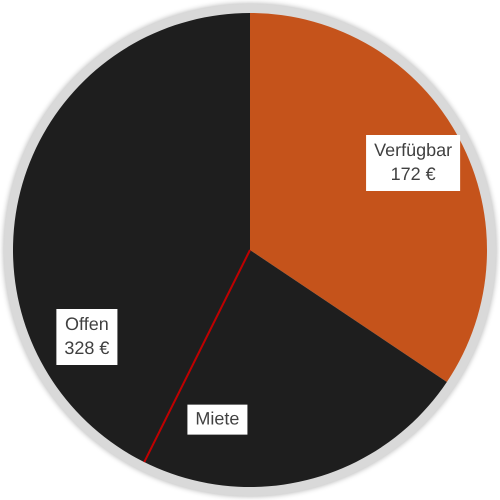 The width and height of the screenshot is (500, 500). What do you see at coordinates (87, 348) in the screenshot?
I see `data-label: 328 €` at bounding box center [87, 348].